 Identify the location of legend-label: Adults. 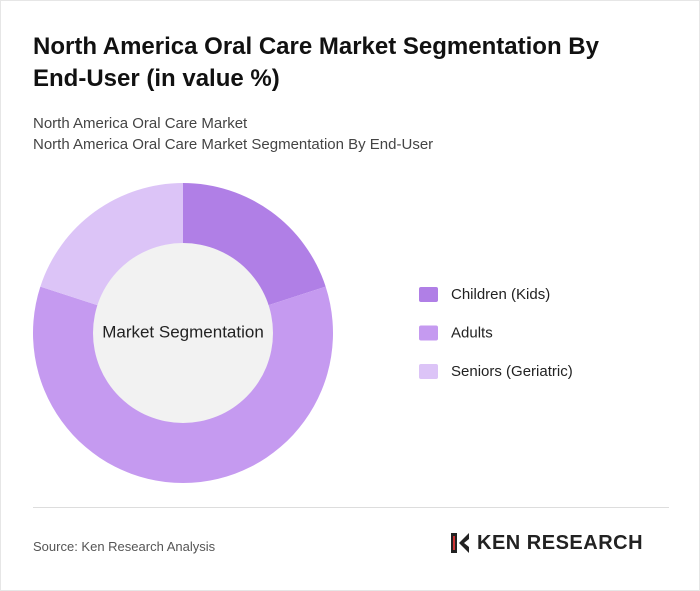
(472, 332).